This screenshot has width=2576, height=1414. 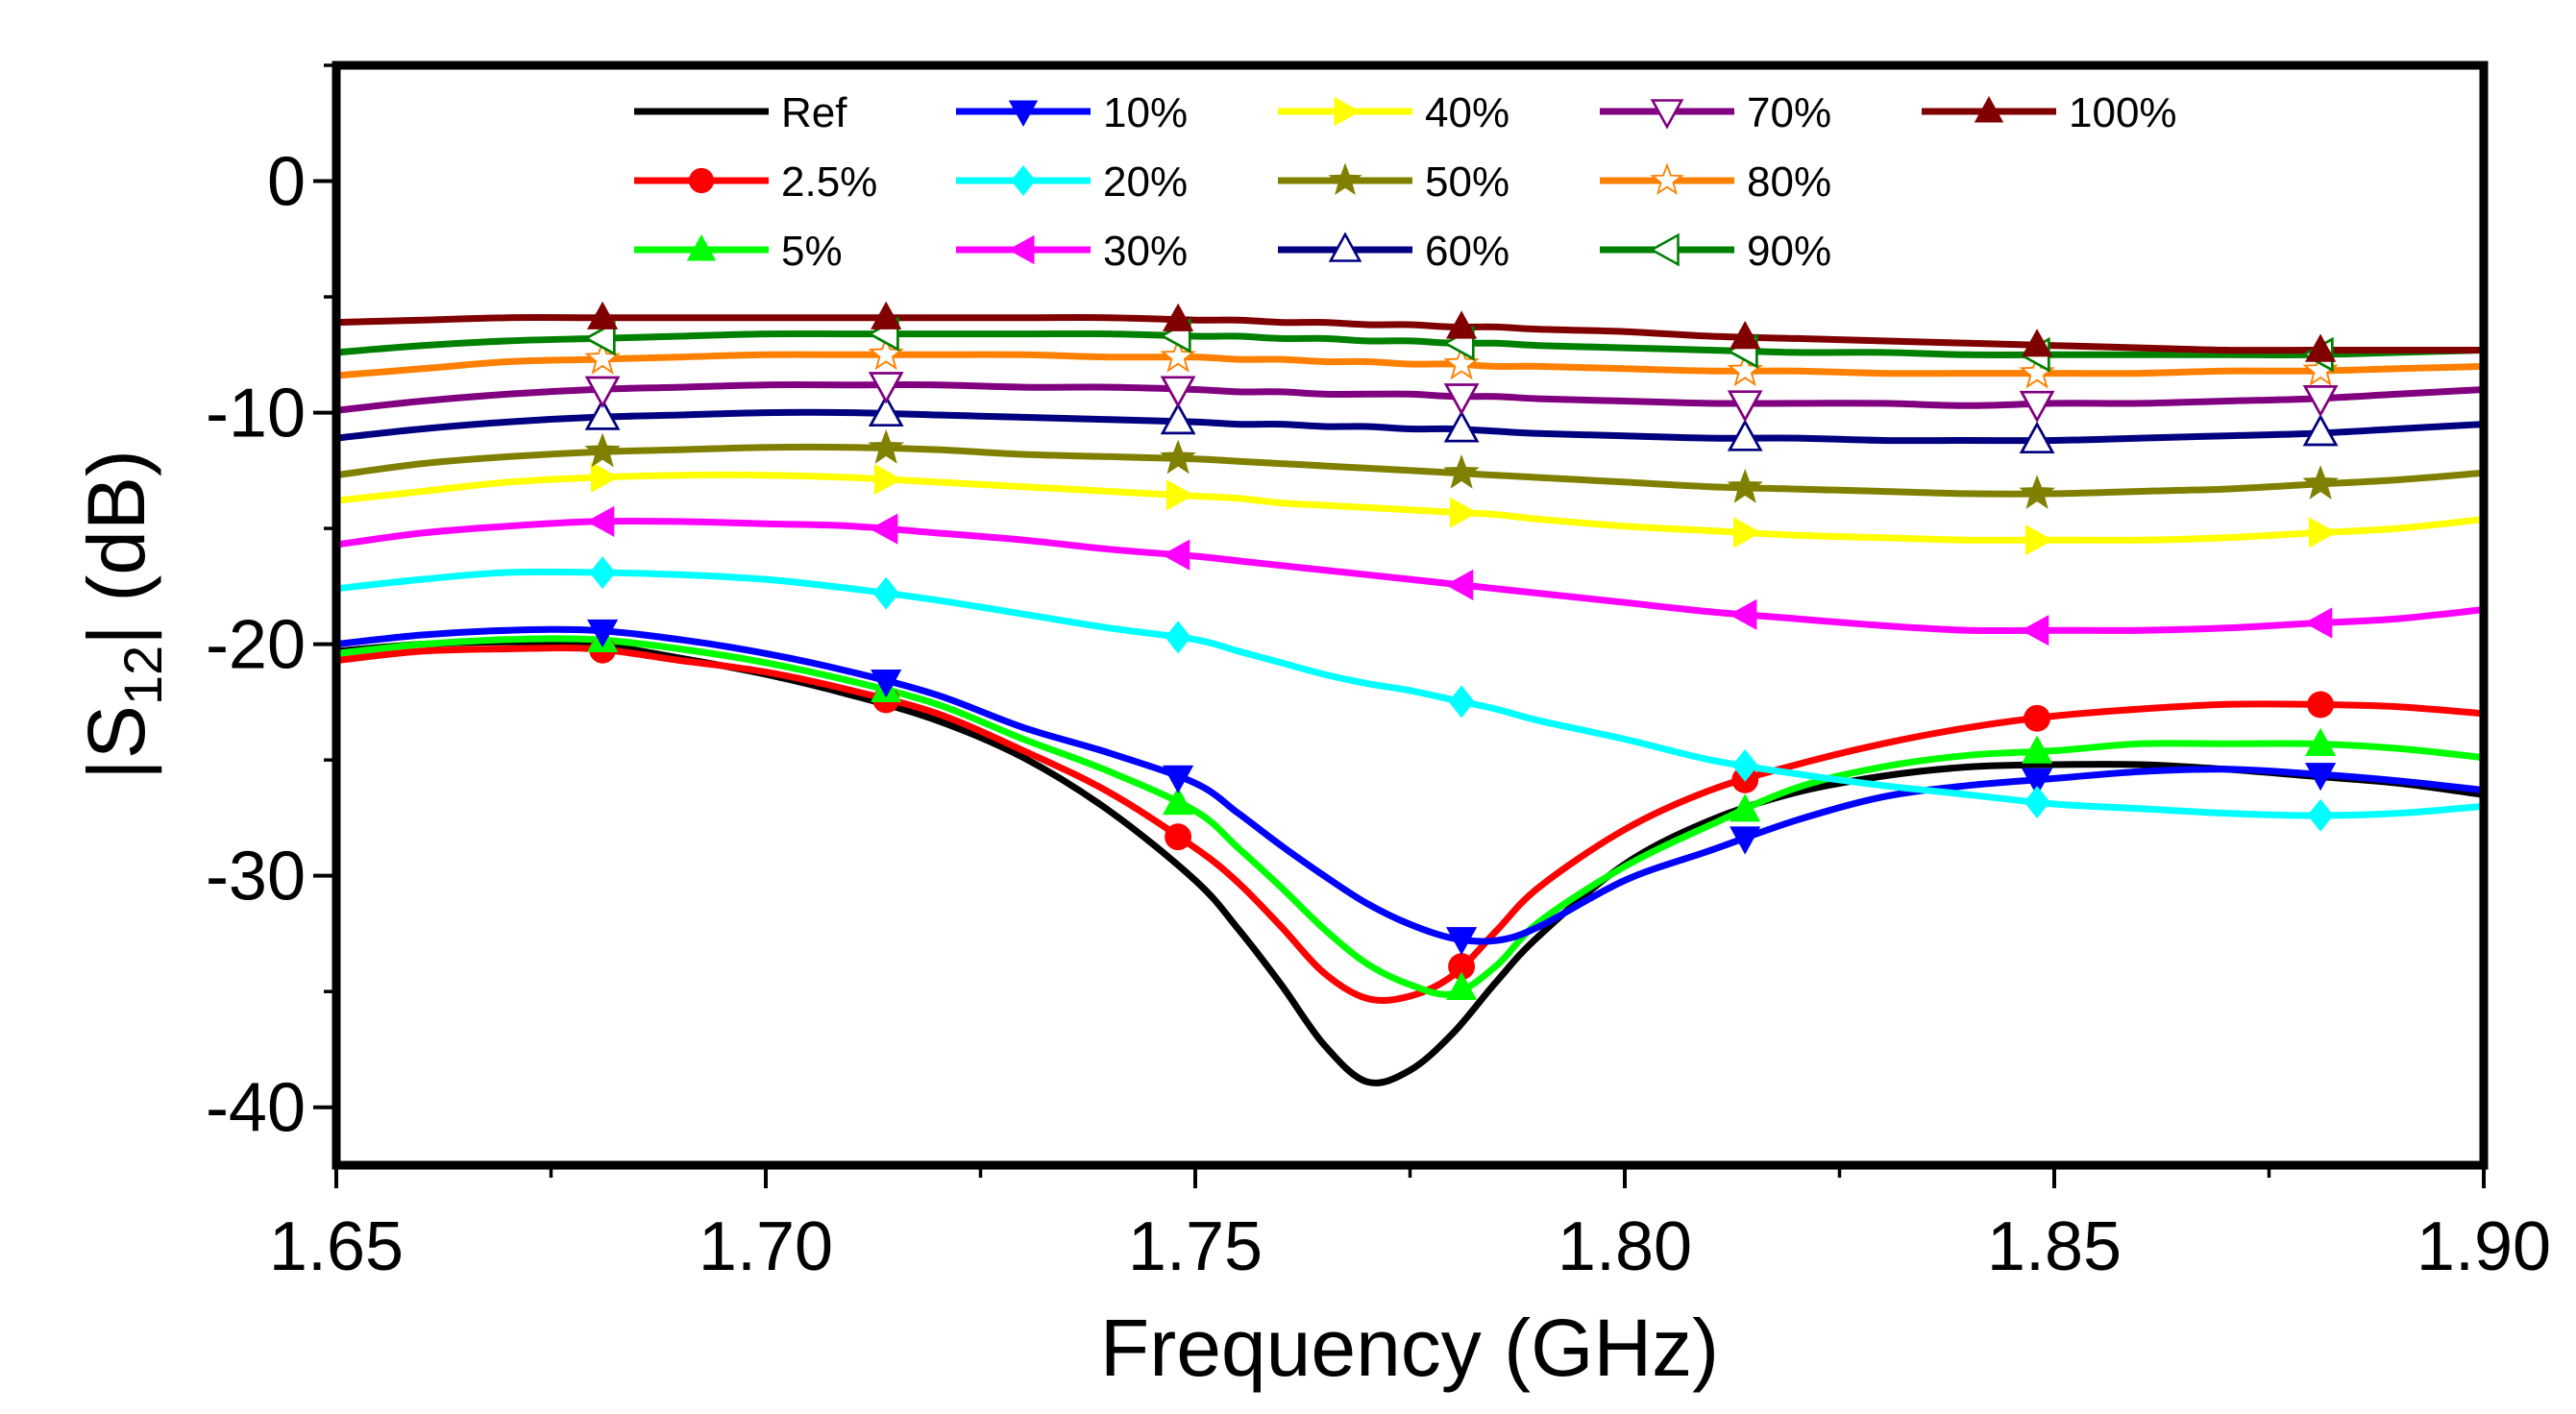 I want to click on x-tick-label-5: 1.90, so click(x=2484, y=1246).